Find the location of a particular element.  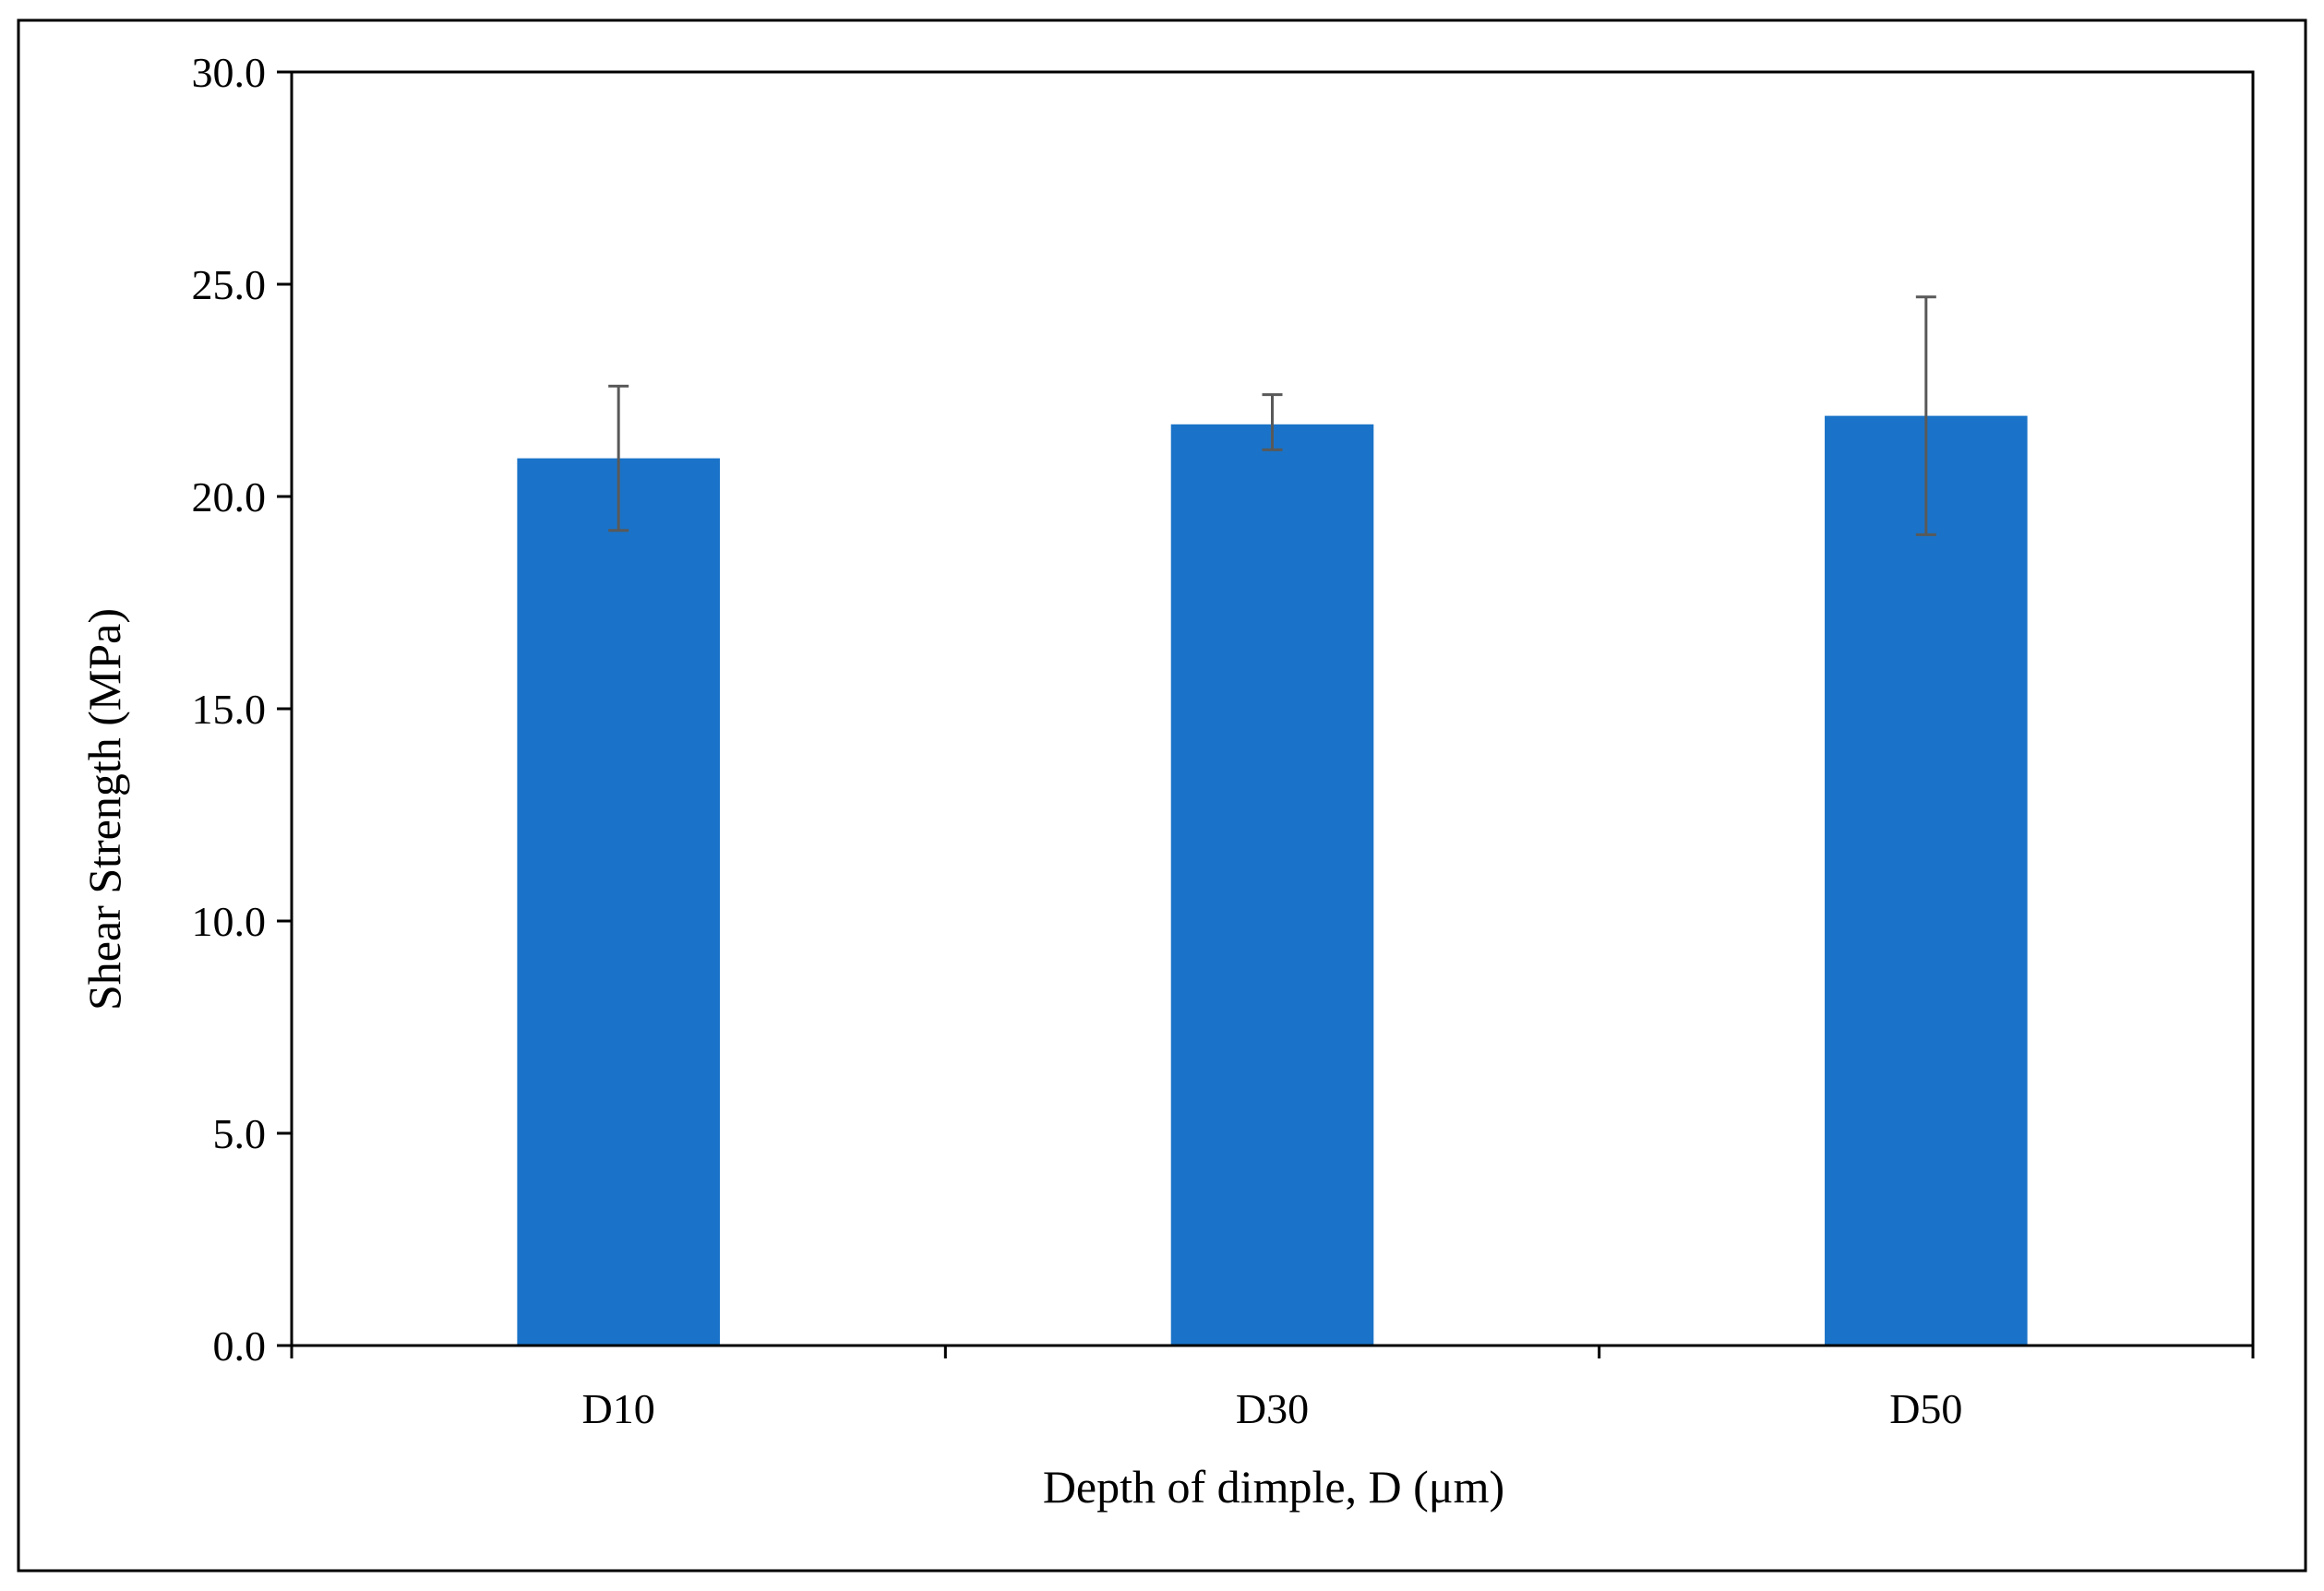

y-axis-title: Shear Strength (MPa) is located at coordinates (104, 810).